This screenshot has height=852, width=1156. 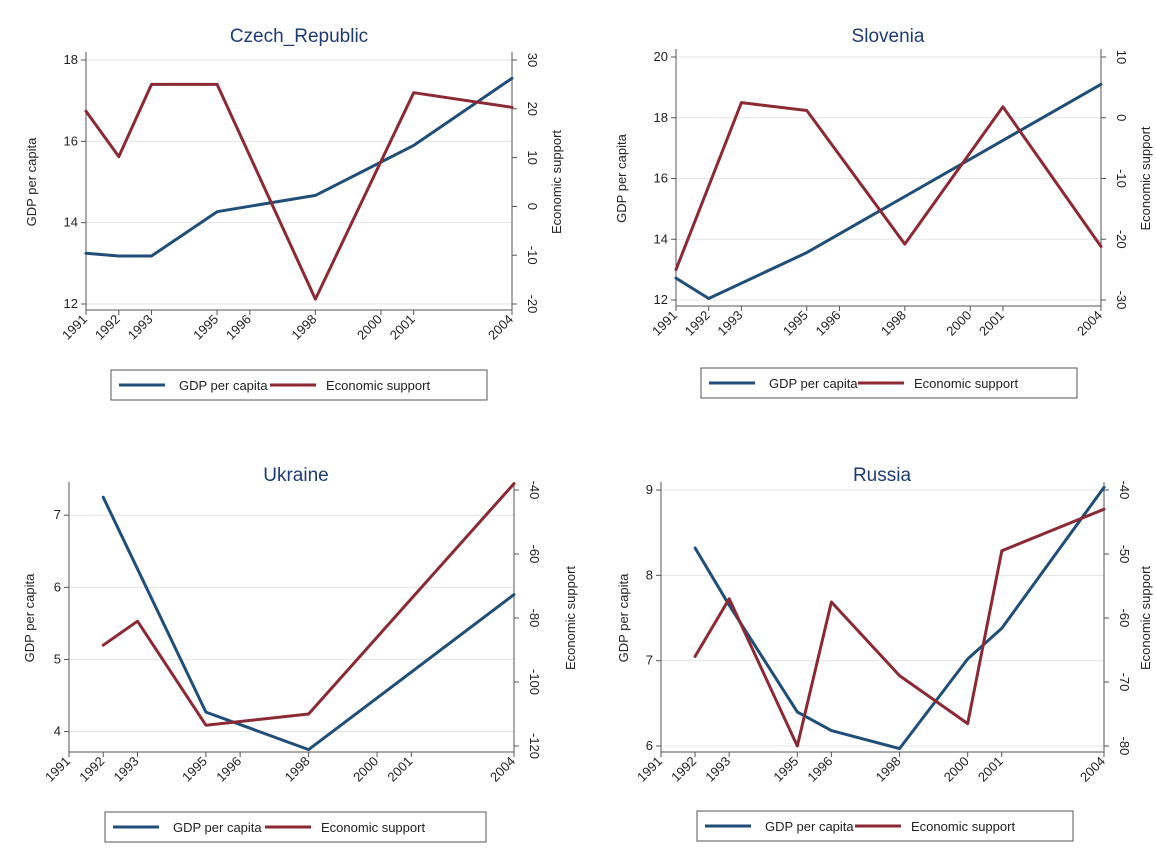 What do you see at coordinates (1124, 554) in the screenshot?
I see `right-tick-label: -50` at bounding box center [1124, 554].